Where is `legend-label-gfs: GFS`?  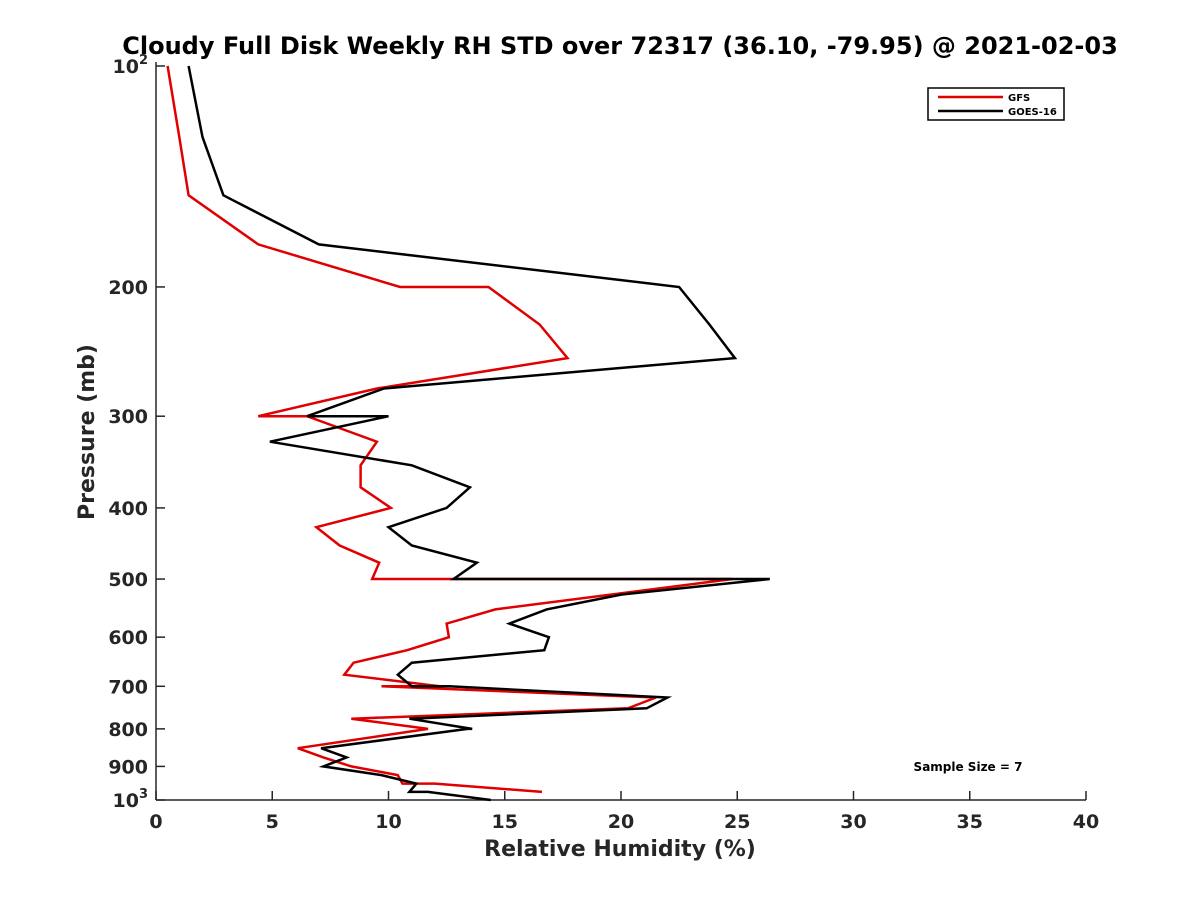 legend-label-gfs: GFS is located at coordinates (1019, 98).